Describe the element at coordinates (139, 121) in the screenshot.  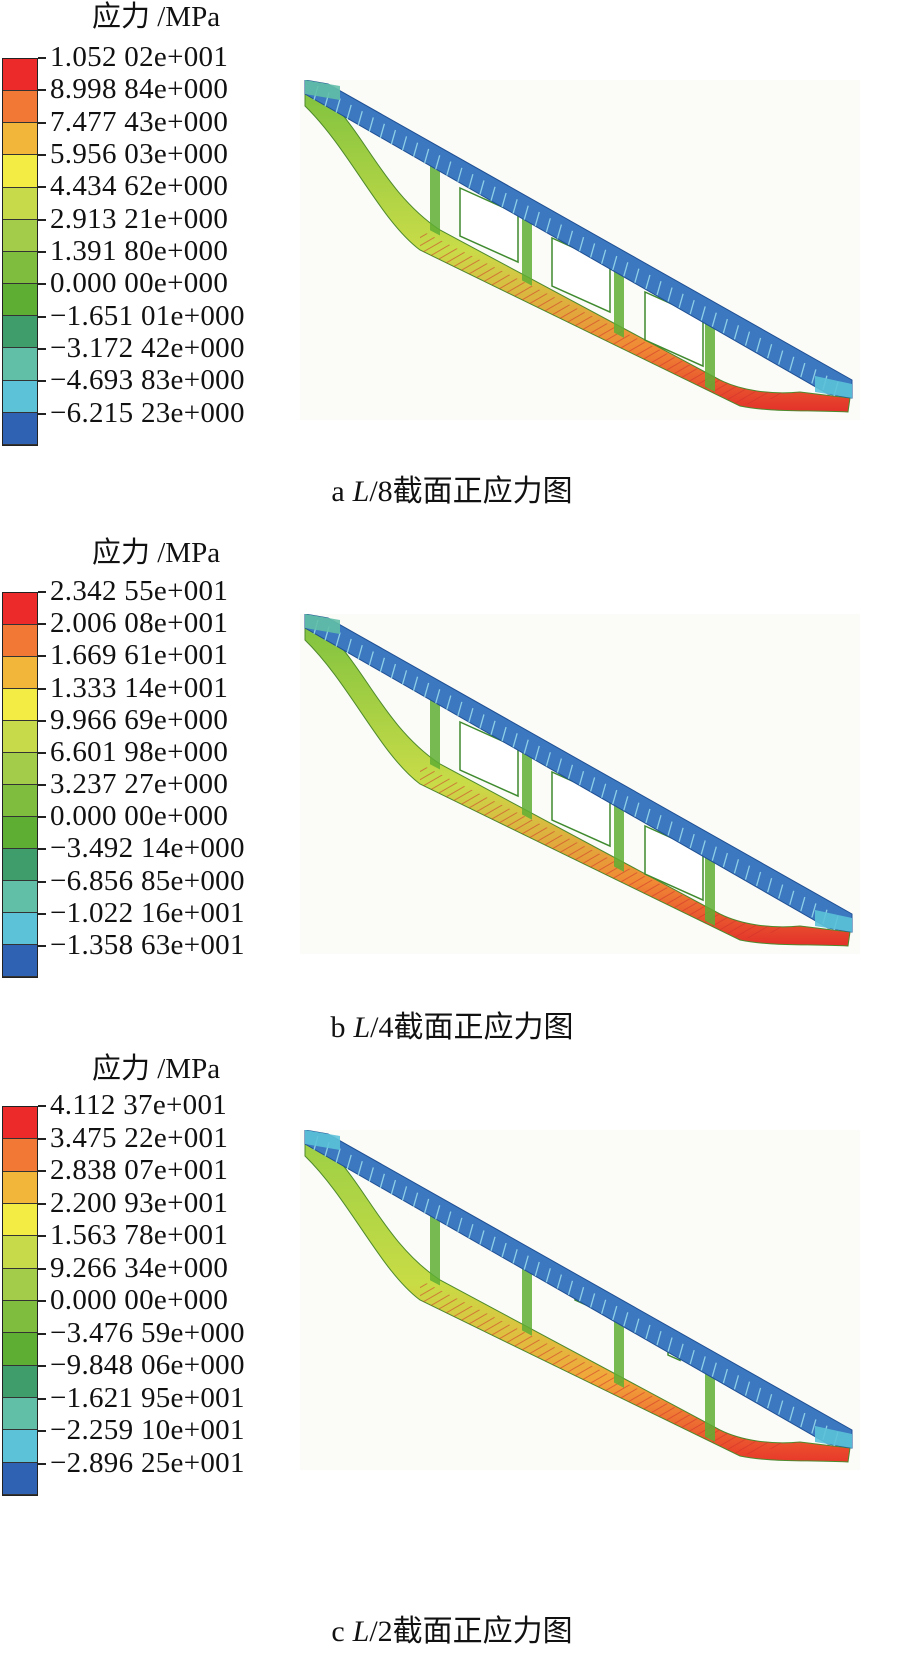
I see `colorbar-tick-label: 7.477 43e+000` at that location.